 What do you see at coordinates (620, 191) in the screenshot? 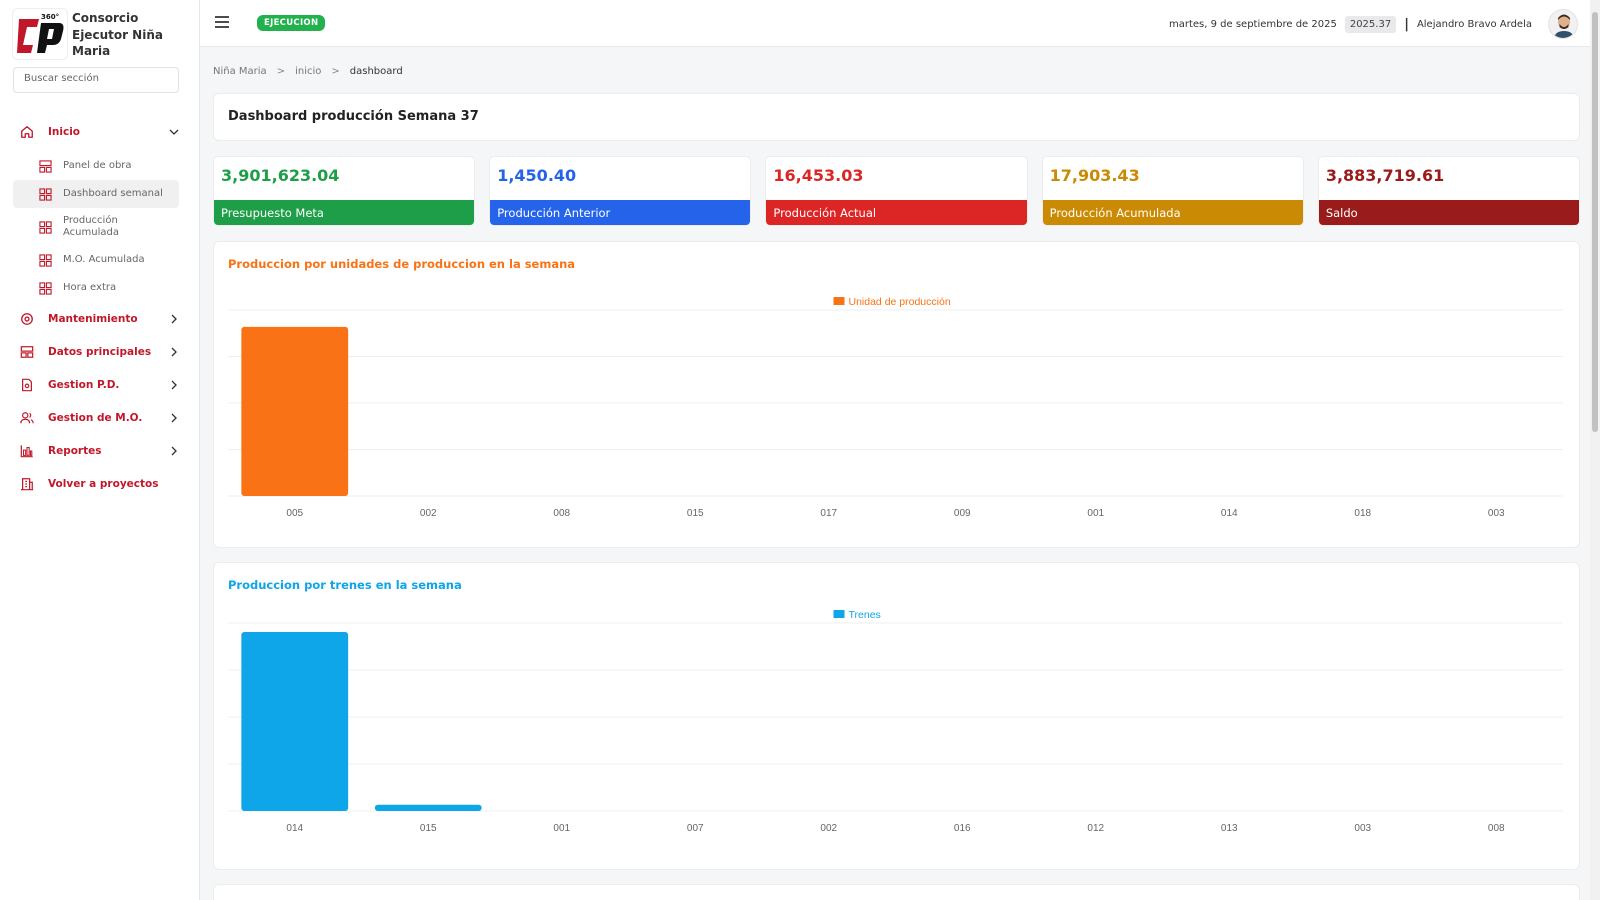
I see `kpi-produccion-anterior: 1,450.40 Producción Anterior` at bounding box center [620, 191].